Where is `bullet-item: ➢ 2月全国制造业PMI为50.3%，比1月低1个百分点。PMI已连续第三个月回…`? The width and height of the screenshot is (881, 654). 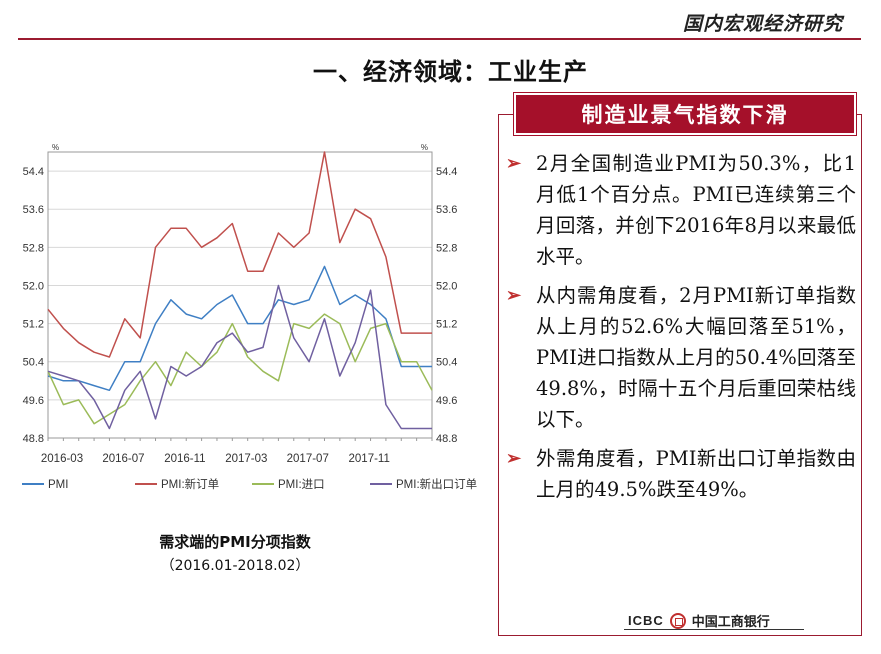 bullet-item: ➢ 2月全国制造业PMI为50.3%，比1月低1个百分点。PMI已连续第三个月回… is located at coordinates (681, 210).